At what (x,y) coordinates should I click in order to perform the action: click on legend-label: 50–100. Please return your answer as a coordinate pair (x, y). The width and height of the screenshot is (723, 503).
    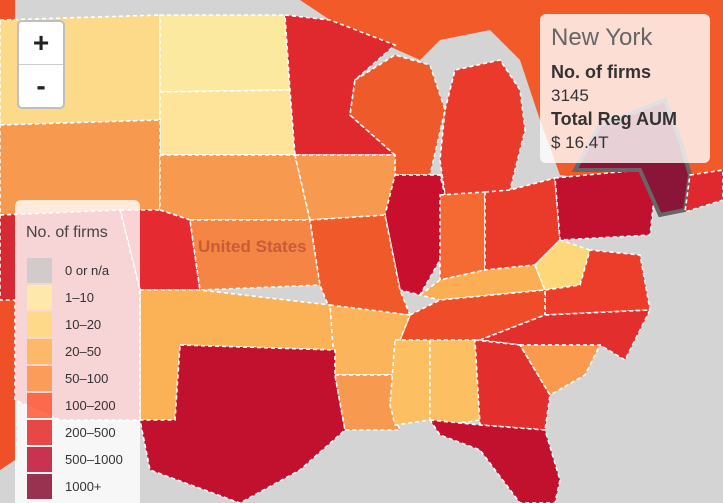
    Looking at the image, I should click on (87, 378).